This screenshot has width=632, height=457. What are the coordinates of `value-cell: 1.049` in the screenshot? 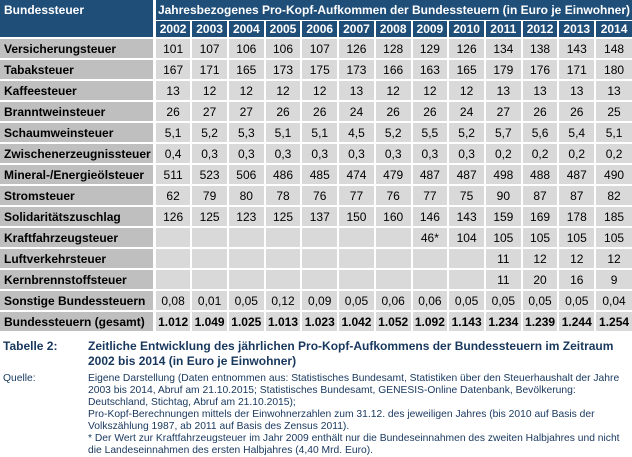 It's located at (209, 322).